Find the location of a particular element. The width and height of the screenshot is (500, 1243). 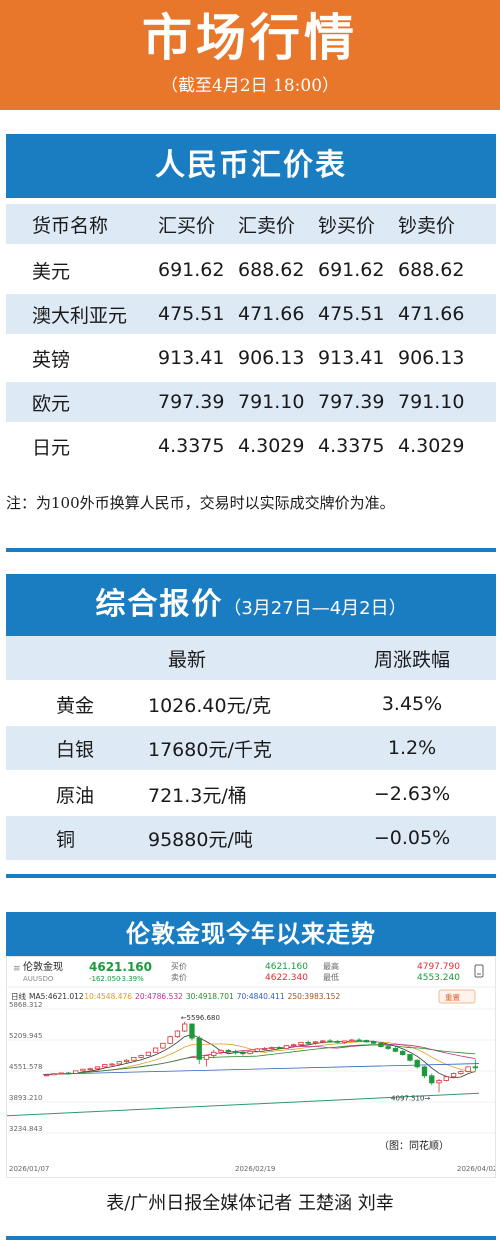

quotes-col-latest: 最新 is located at coordinates (187, 659).